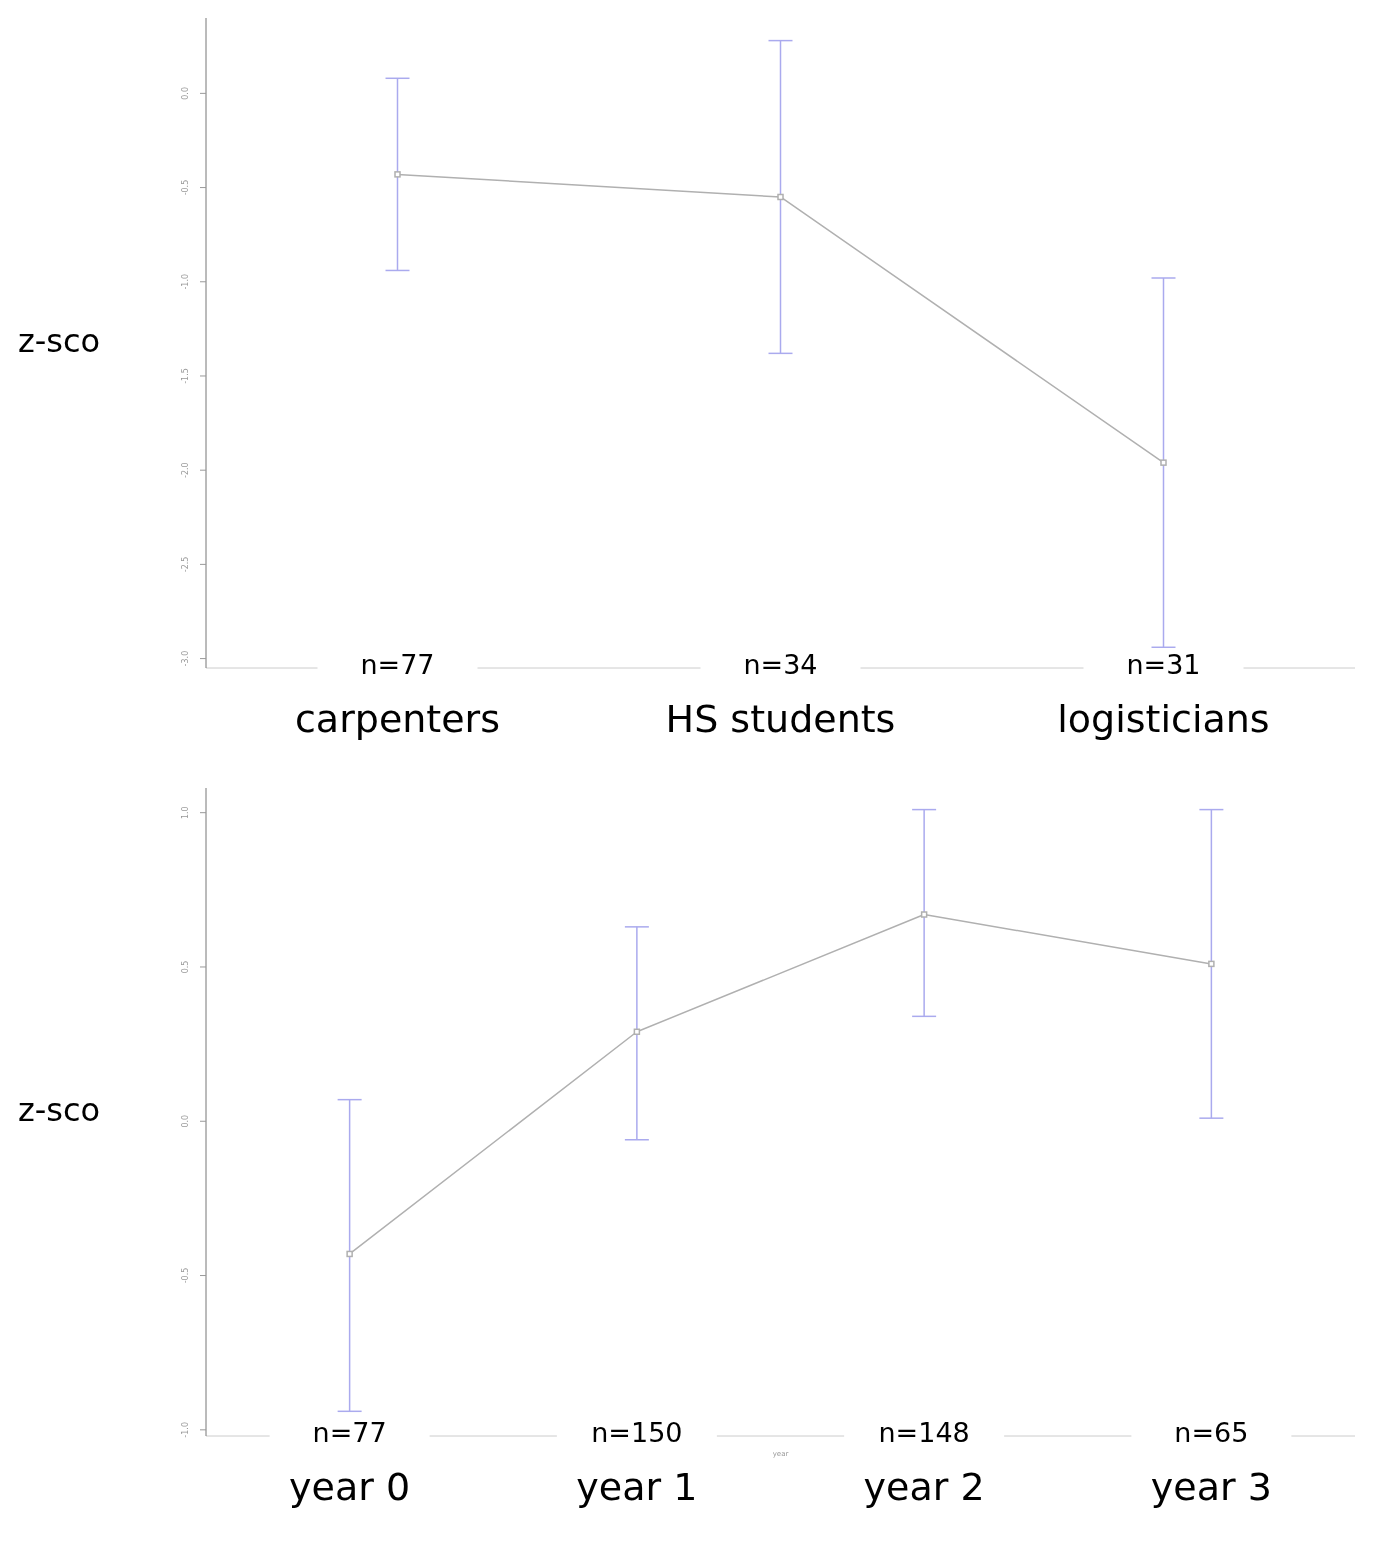 The height and width of the screenshot is (1554, 1373). I want to click on x-tick-label: logisticians, so click(1163, 719).